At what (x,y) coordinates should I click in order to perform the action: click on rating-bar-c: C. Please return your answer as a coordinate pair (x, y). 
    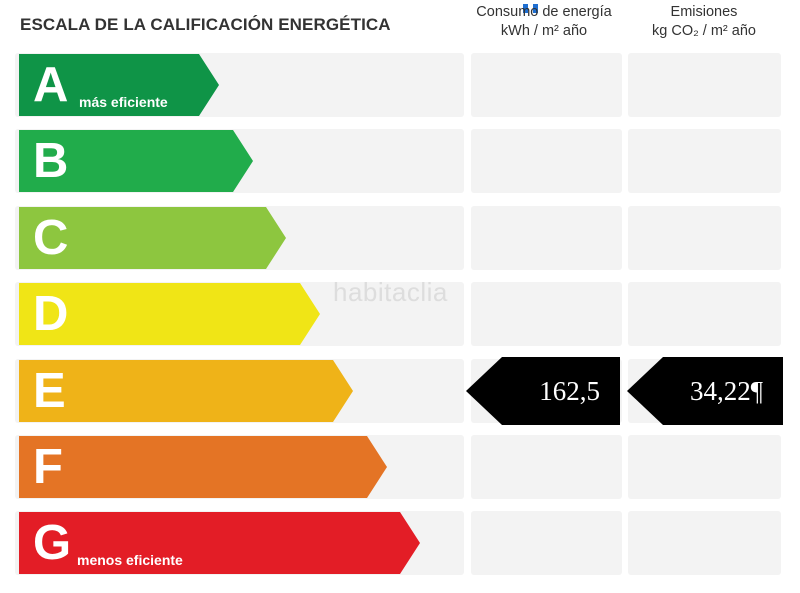
    Looking at the image, I should click on (152, 238).